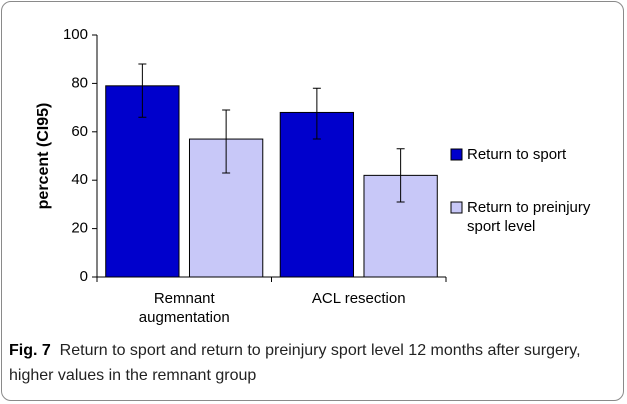 Image resolution: width=627 pixels, height=404 pixels. Describe the element at coordinates (79, 228) in the screenshot. I see `y-tick-label: 20` at that location.